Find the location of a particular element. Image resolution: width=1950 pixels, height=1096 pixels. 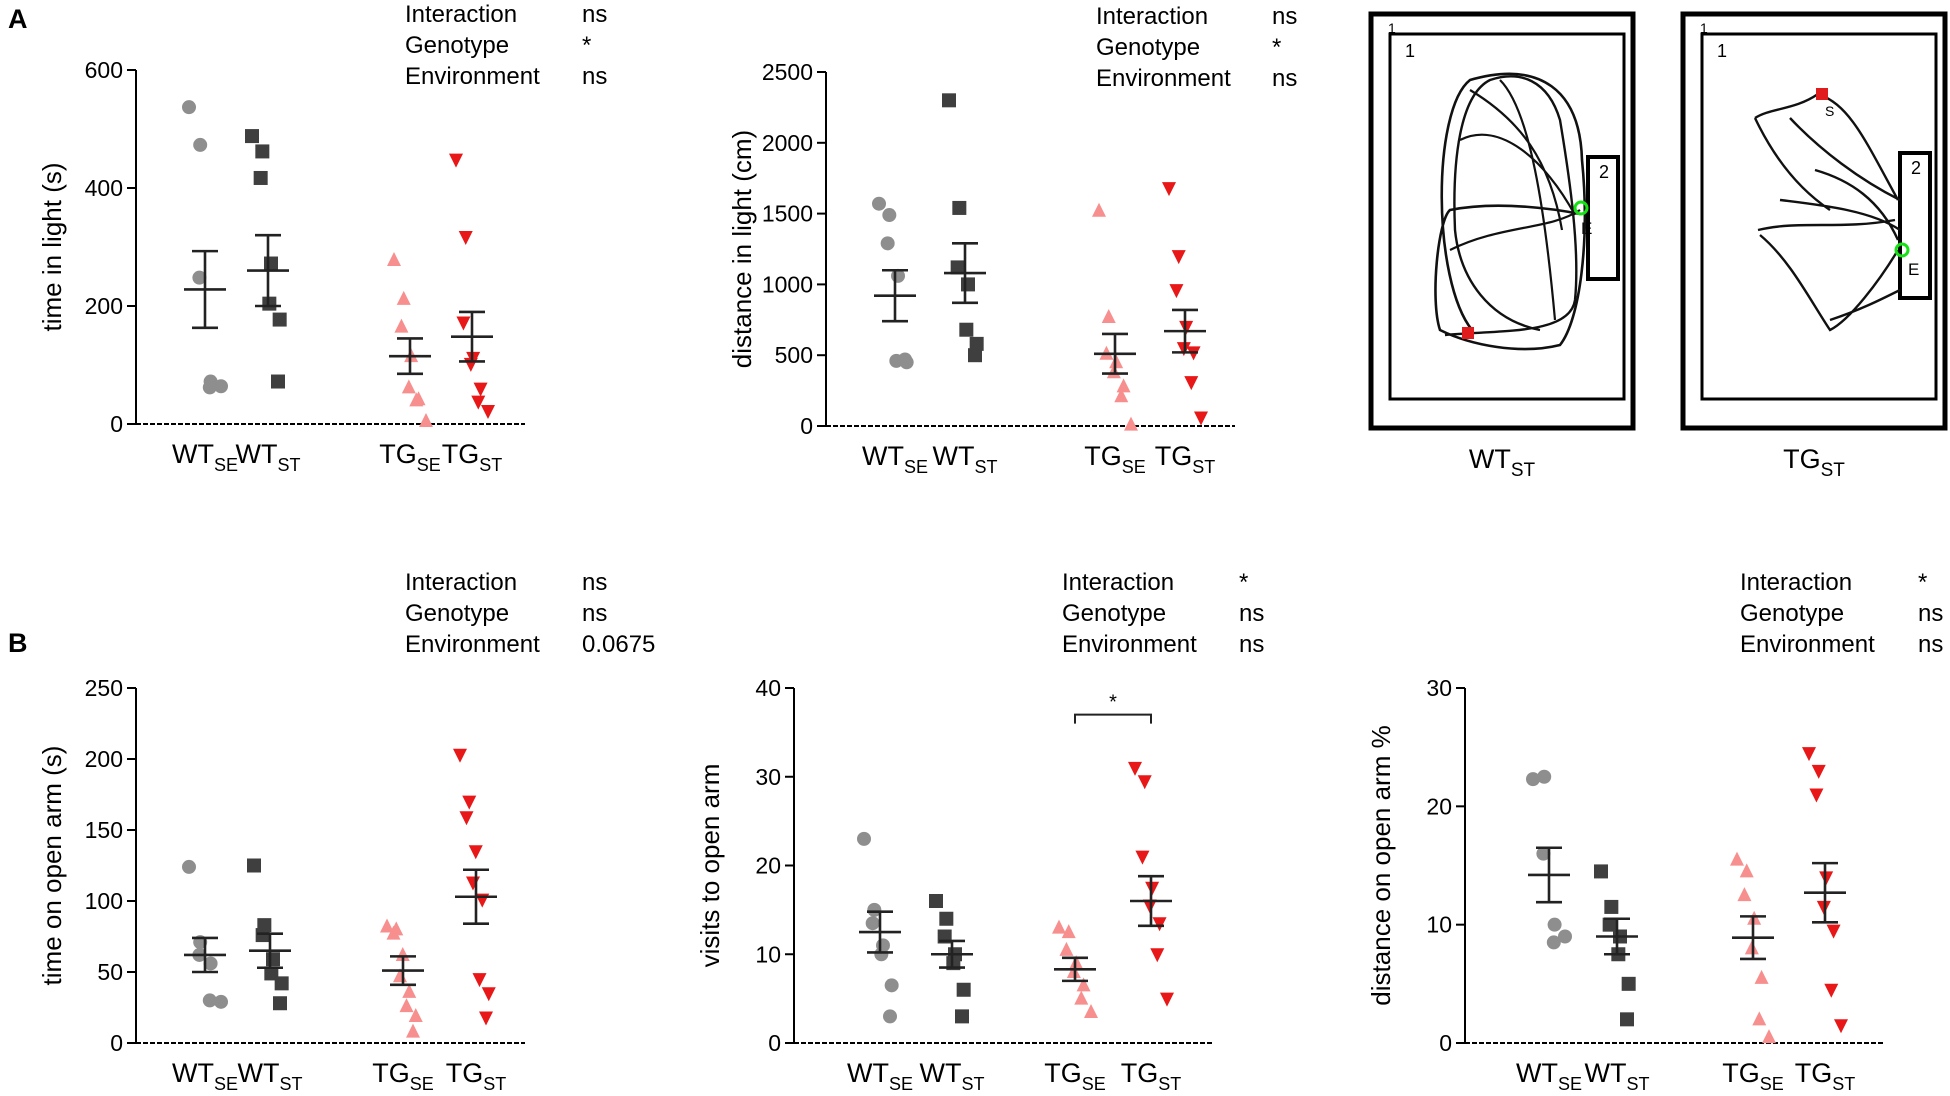

y-tick-label: 200 is located at coordinates (104, 759).